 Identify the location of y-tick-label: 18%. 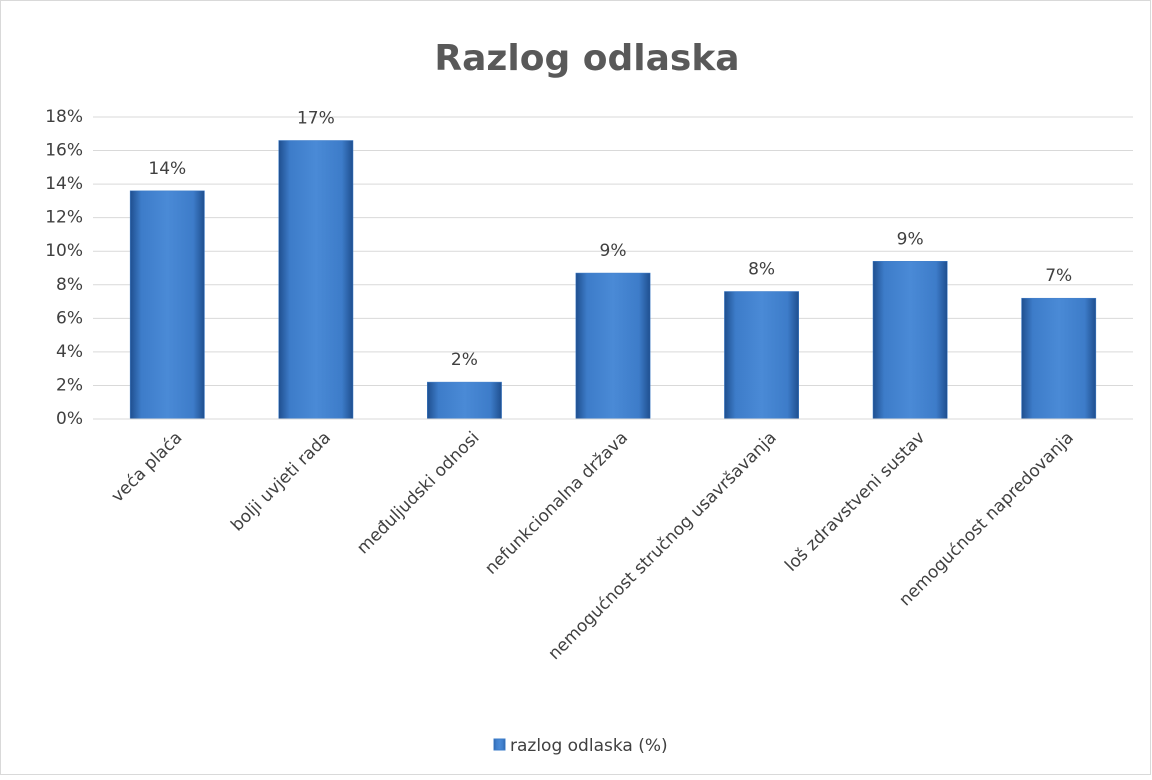
(64, 117).